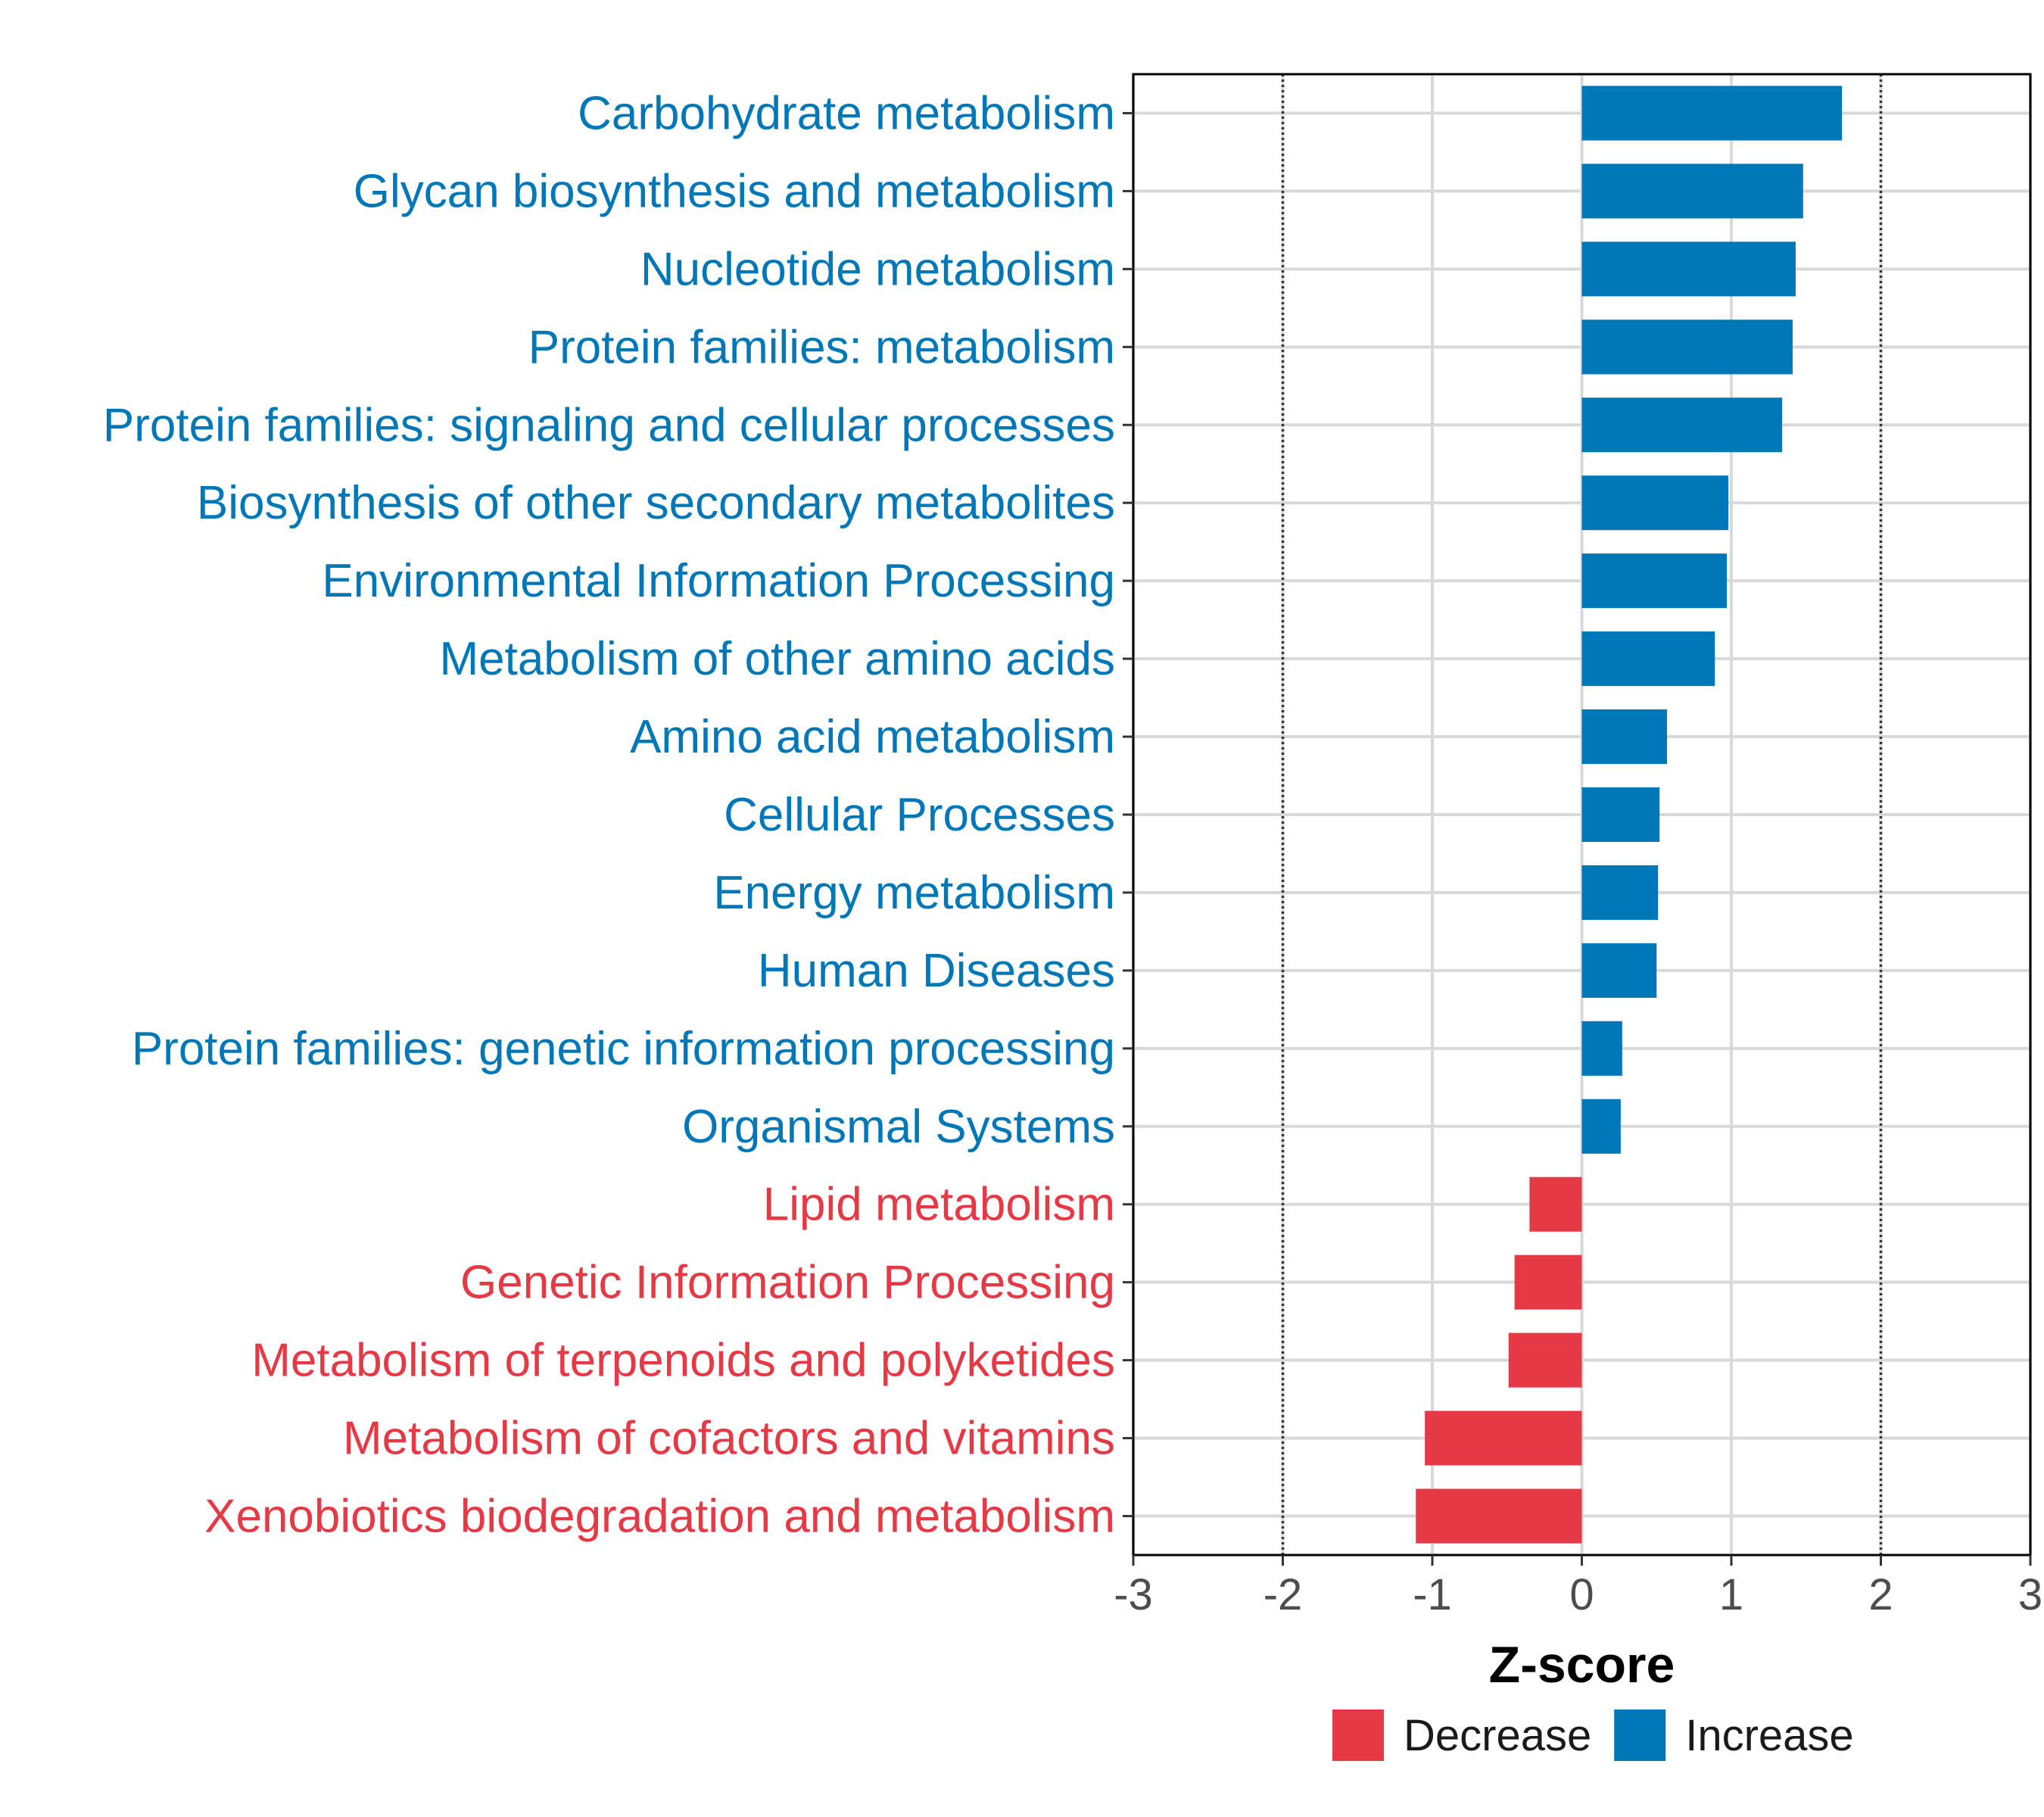 The width and height of the screenshot is (2044, 1817). Describe the element at coordinates (1133, 1594) in the screenshot. I see `x-tick-label: -3` at that location.